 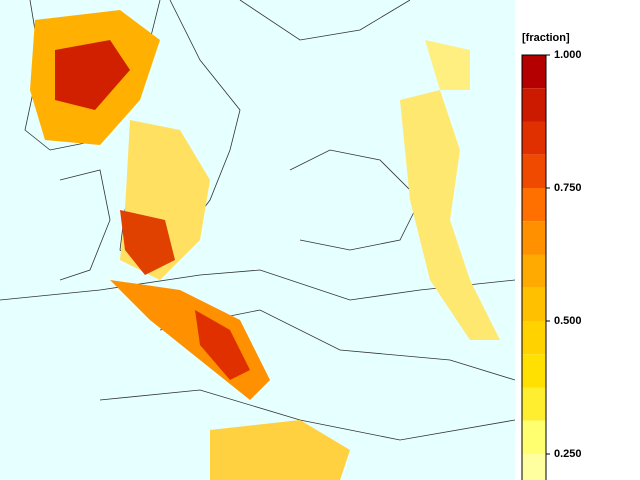 I want to click on colorbar-tick-label: 0.500, so click(x=568, y=321).